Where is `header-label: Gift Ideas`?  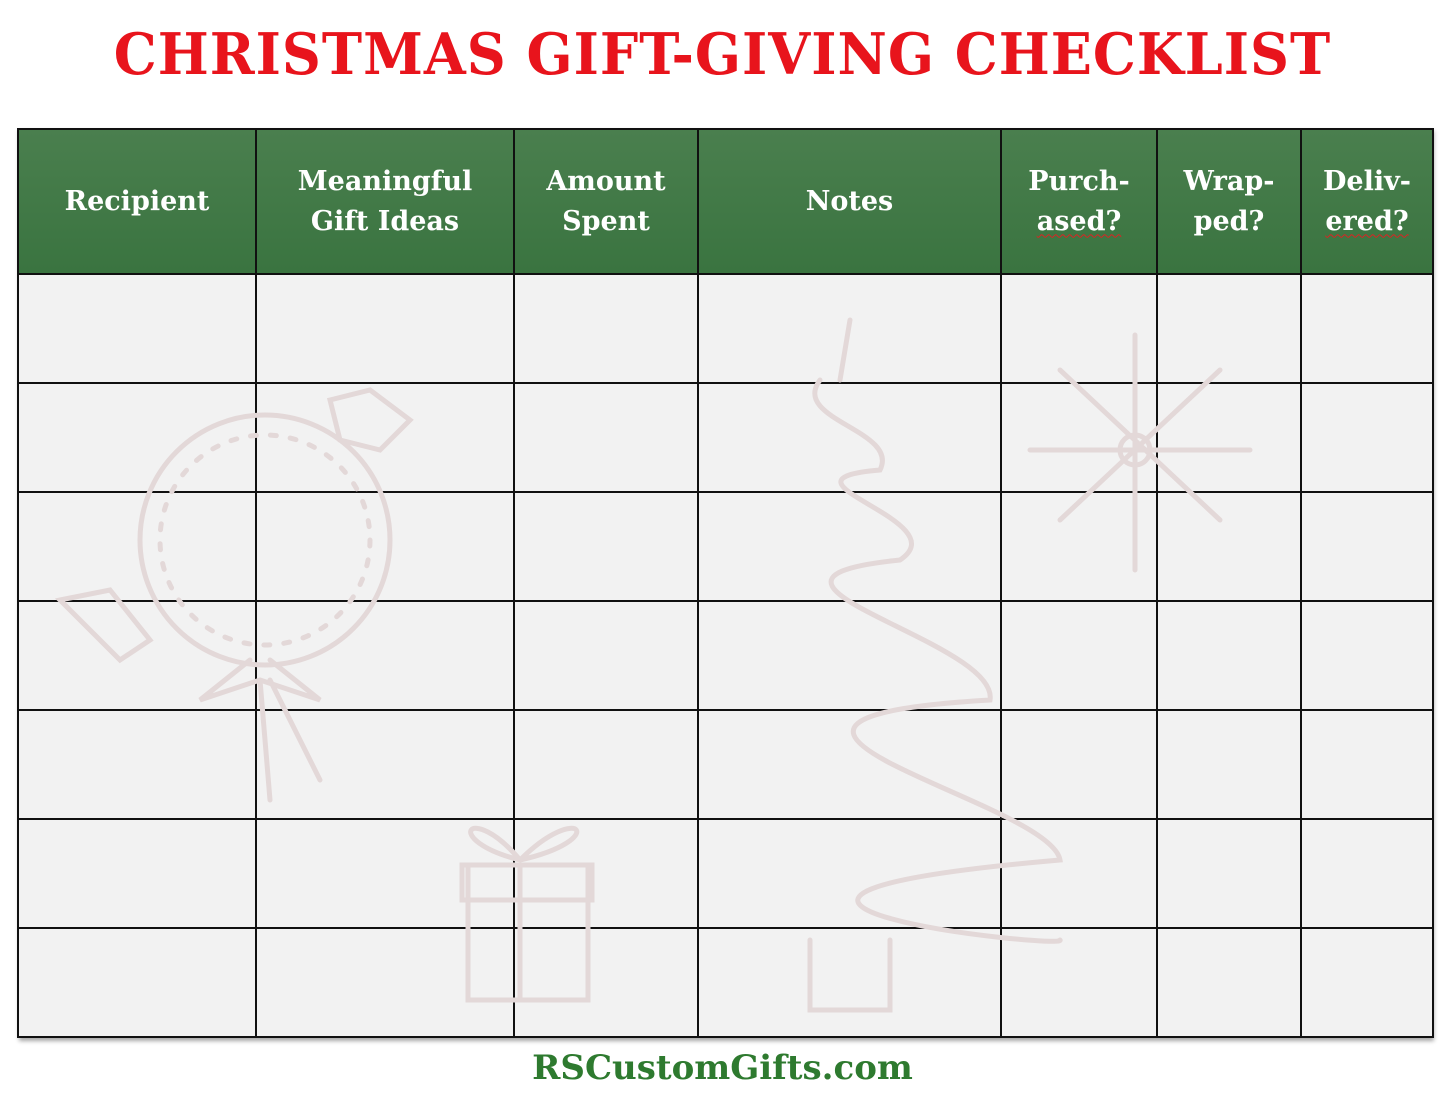
header-label: Gift Ideas is located at coordinates (385, 221).